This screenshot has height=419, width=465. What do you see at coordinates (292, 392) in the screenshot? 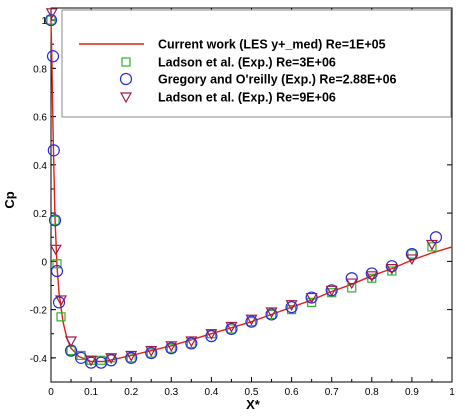
I see `x-tick-label: 0.6` at bounding box center [292, 392].